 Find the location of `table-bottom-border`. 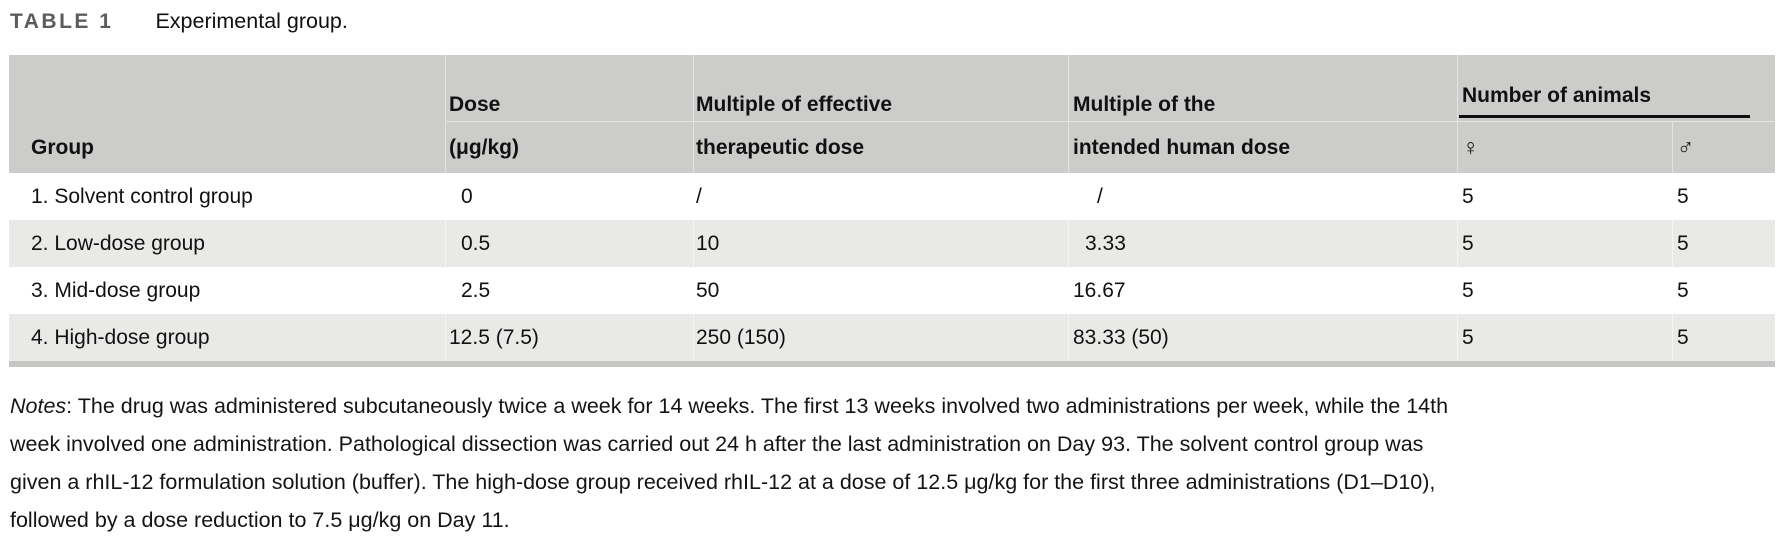

table-bottom-border is located at coordinates (892, 364).